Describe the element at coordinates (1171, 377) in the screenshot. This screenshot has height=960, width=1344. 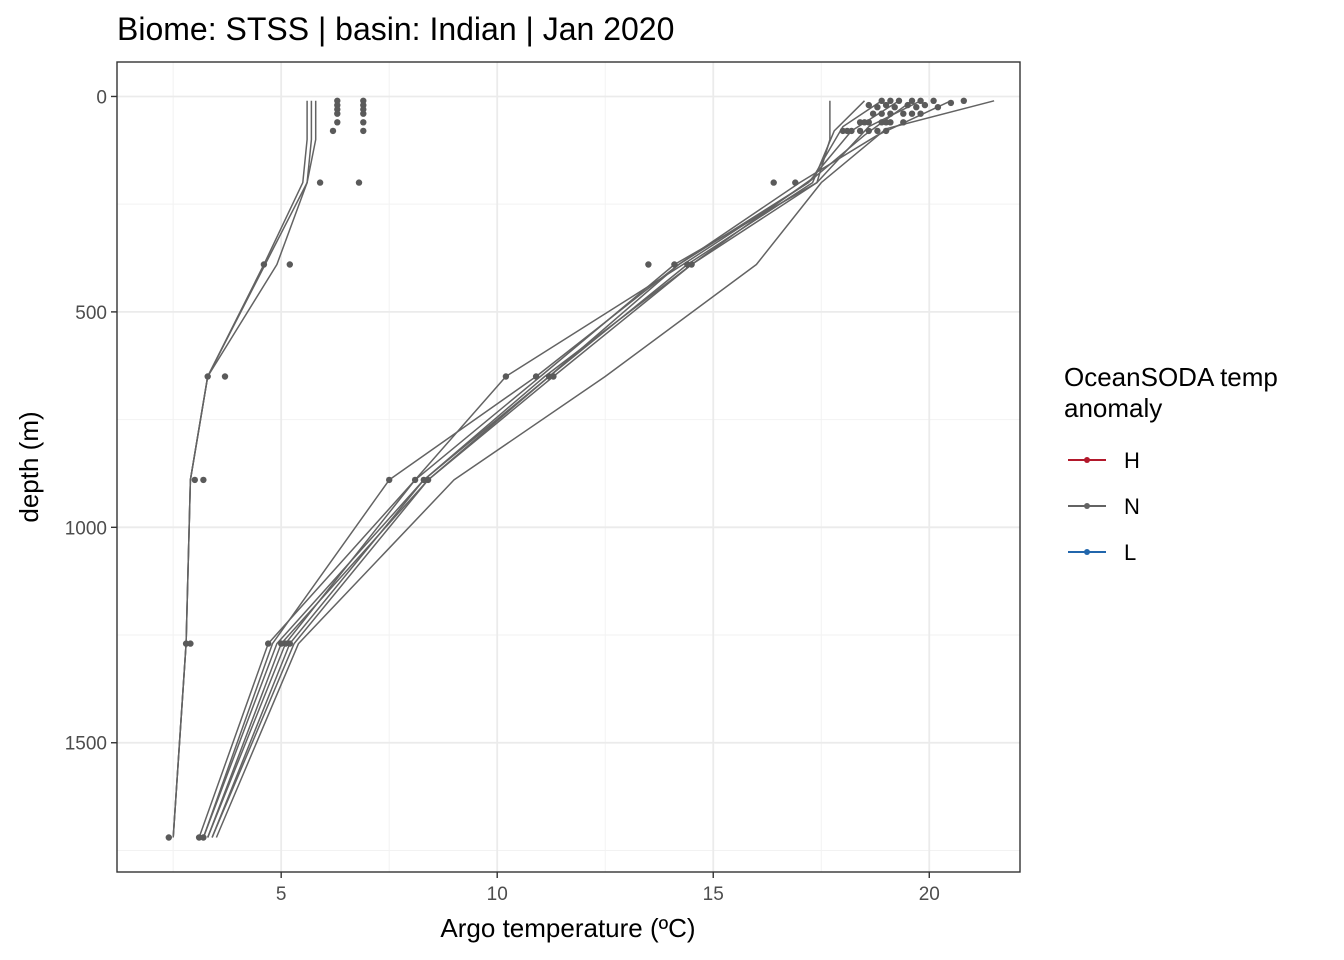
I see `legend-title-line-1: OceanSODA temp` at that location.